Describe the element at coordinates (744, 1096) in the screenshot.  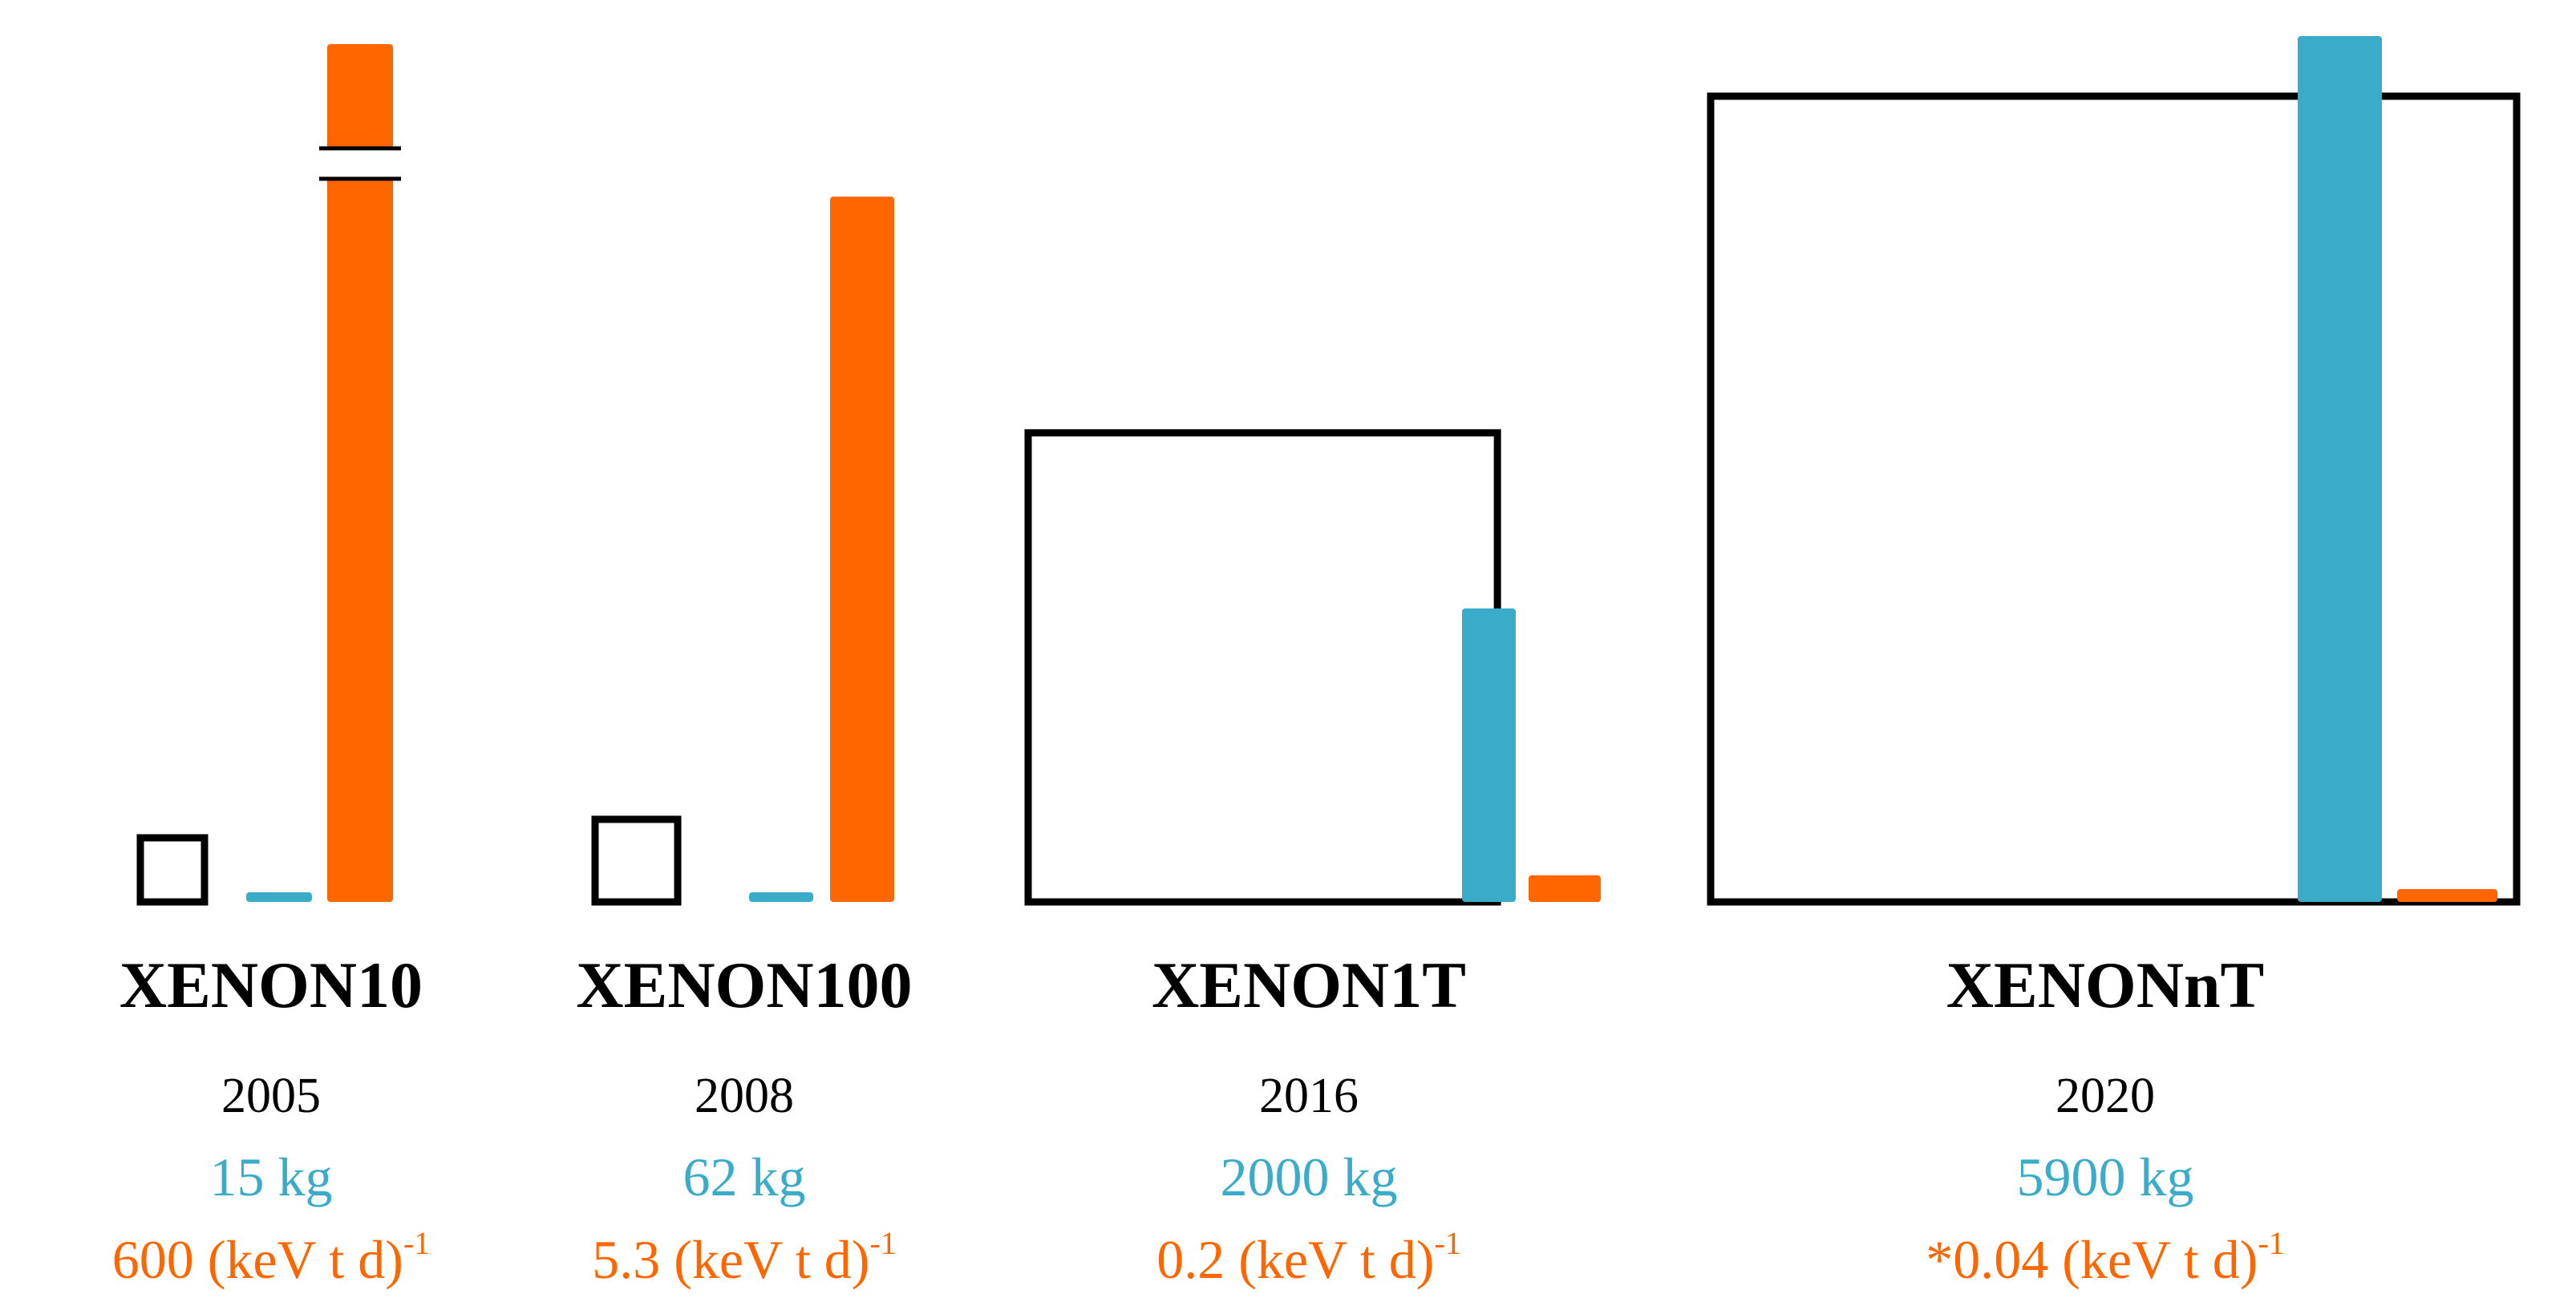
I see `xenon100-year-label: 2008` at that location.